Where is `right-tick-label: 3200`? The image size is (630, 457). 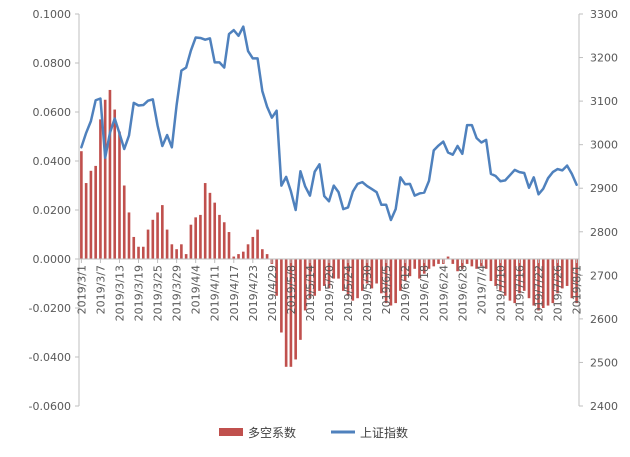 right-tick-label: 3200 is located at coordinates (604, 58).